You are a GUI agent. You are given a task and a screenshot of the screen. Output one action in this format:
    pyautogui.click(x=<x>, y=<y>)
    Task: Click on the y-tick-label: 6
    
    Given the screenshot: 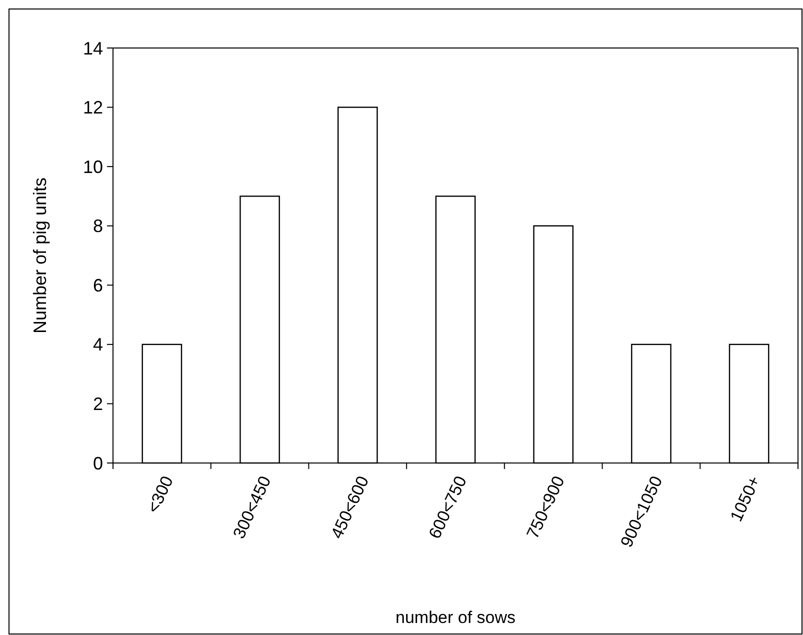 What is the action you would take?
    pyautogui.click(x=97, y=285)
    